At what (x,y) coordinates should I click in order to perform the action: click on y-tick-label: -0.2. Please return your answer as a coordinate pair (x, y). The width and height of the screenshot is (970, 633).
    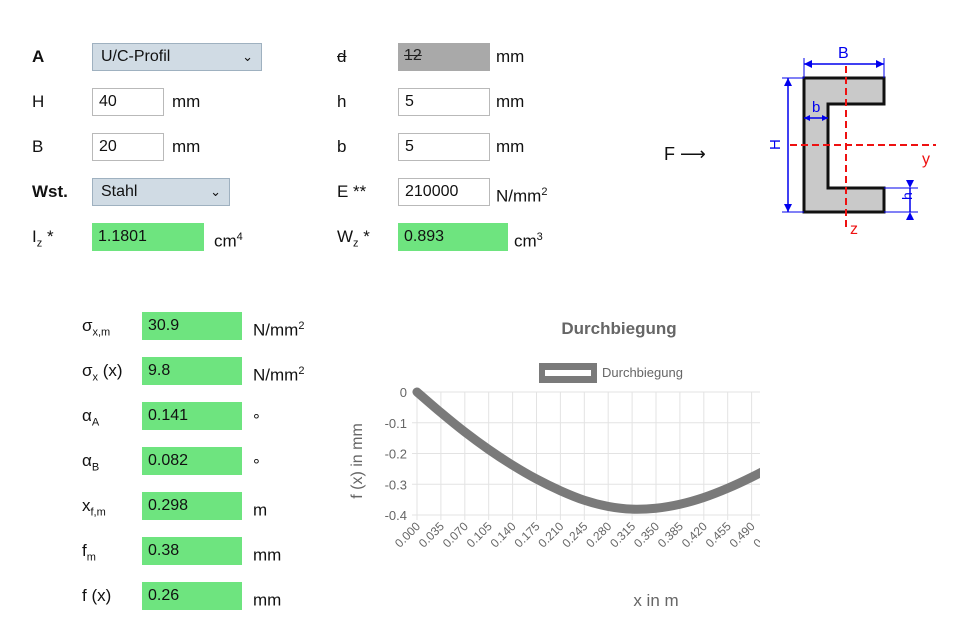
    Looking at the image, I should click on (396, 454).